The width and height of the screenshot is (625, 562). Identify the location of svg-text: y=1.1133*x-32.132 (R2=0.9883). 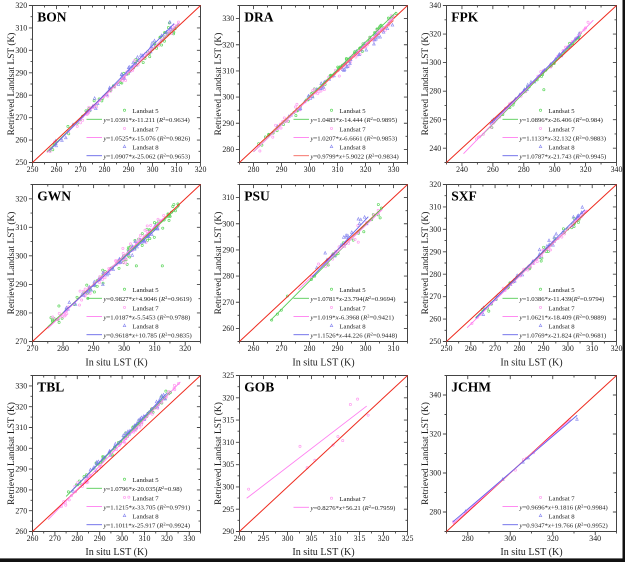
(562, 138).